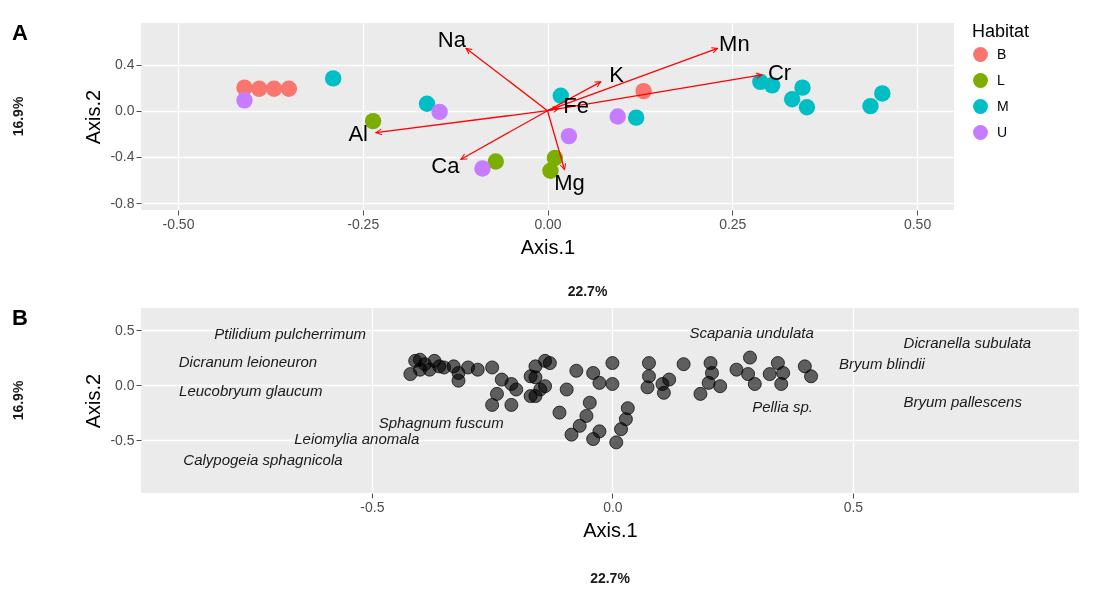 This screenshot has height=590, width=1095. Describe the element at coordinates (358, 134) in the screenshot. I see `series-label: Al` at that location.